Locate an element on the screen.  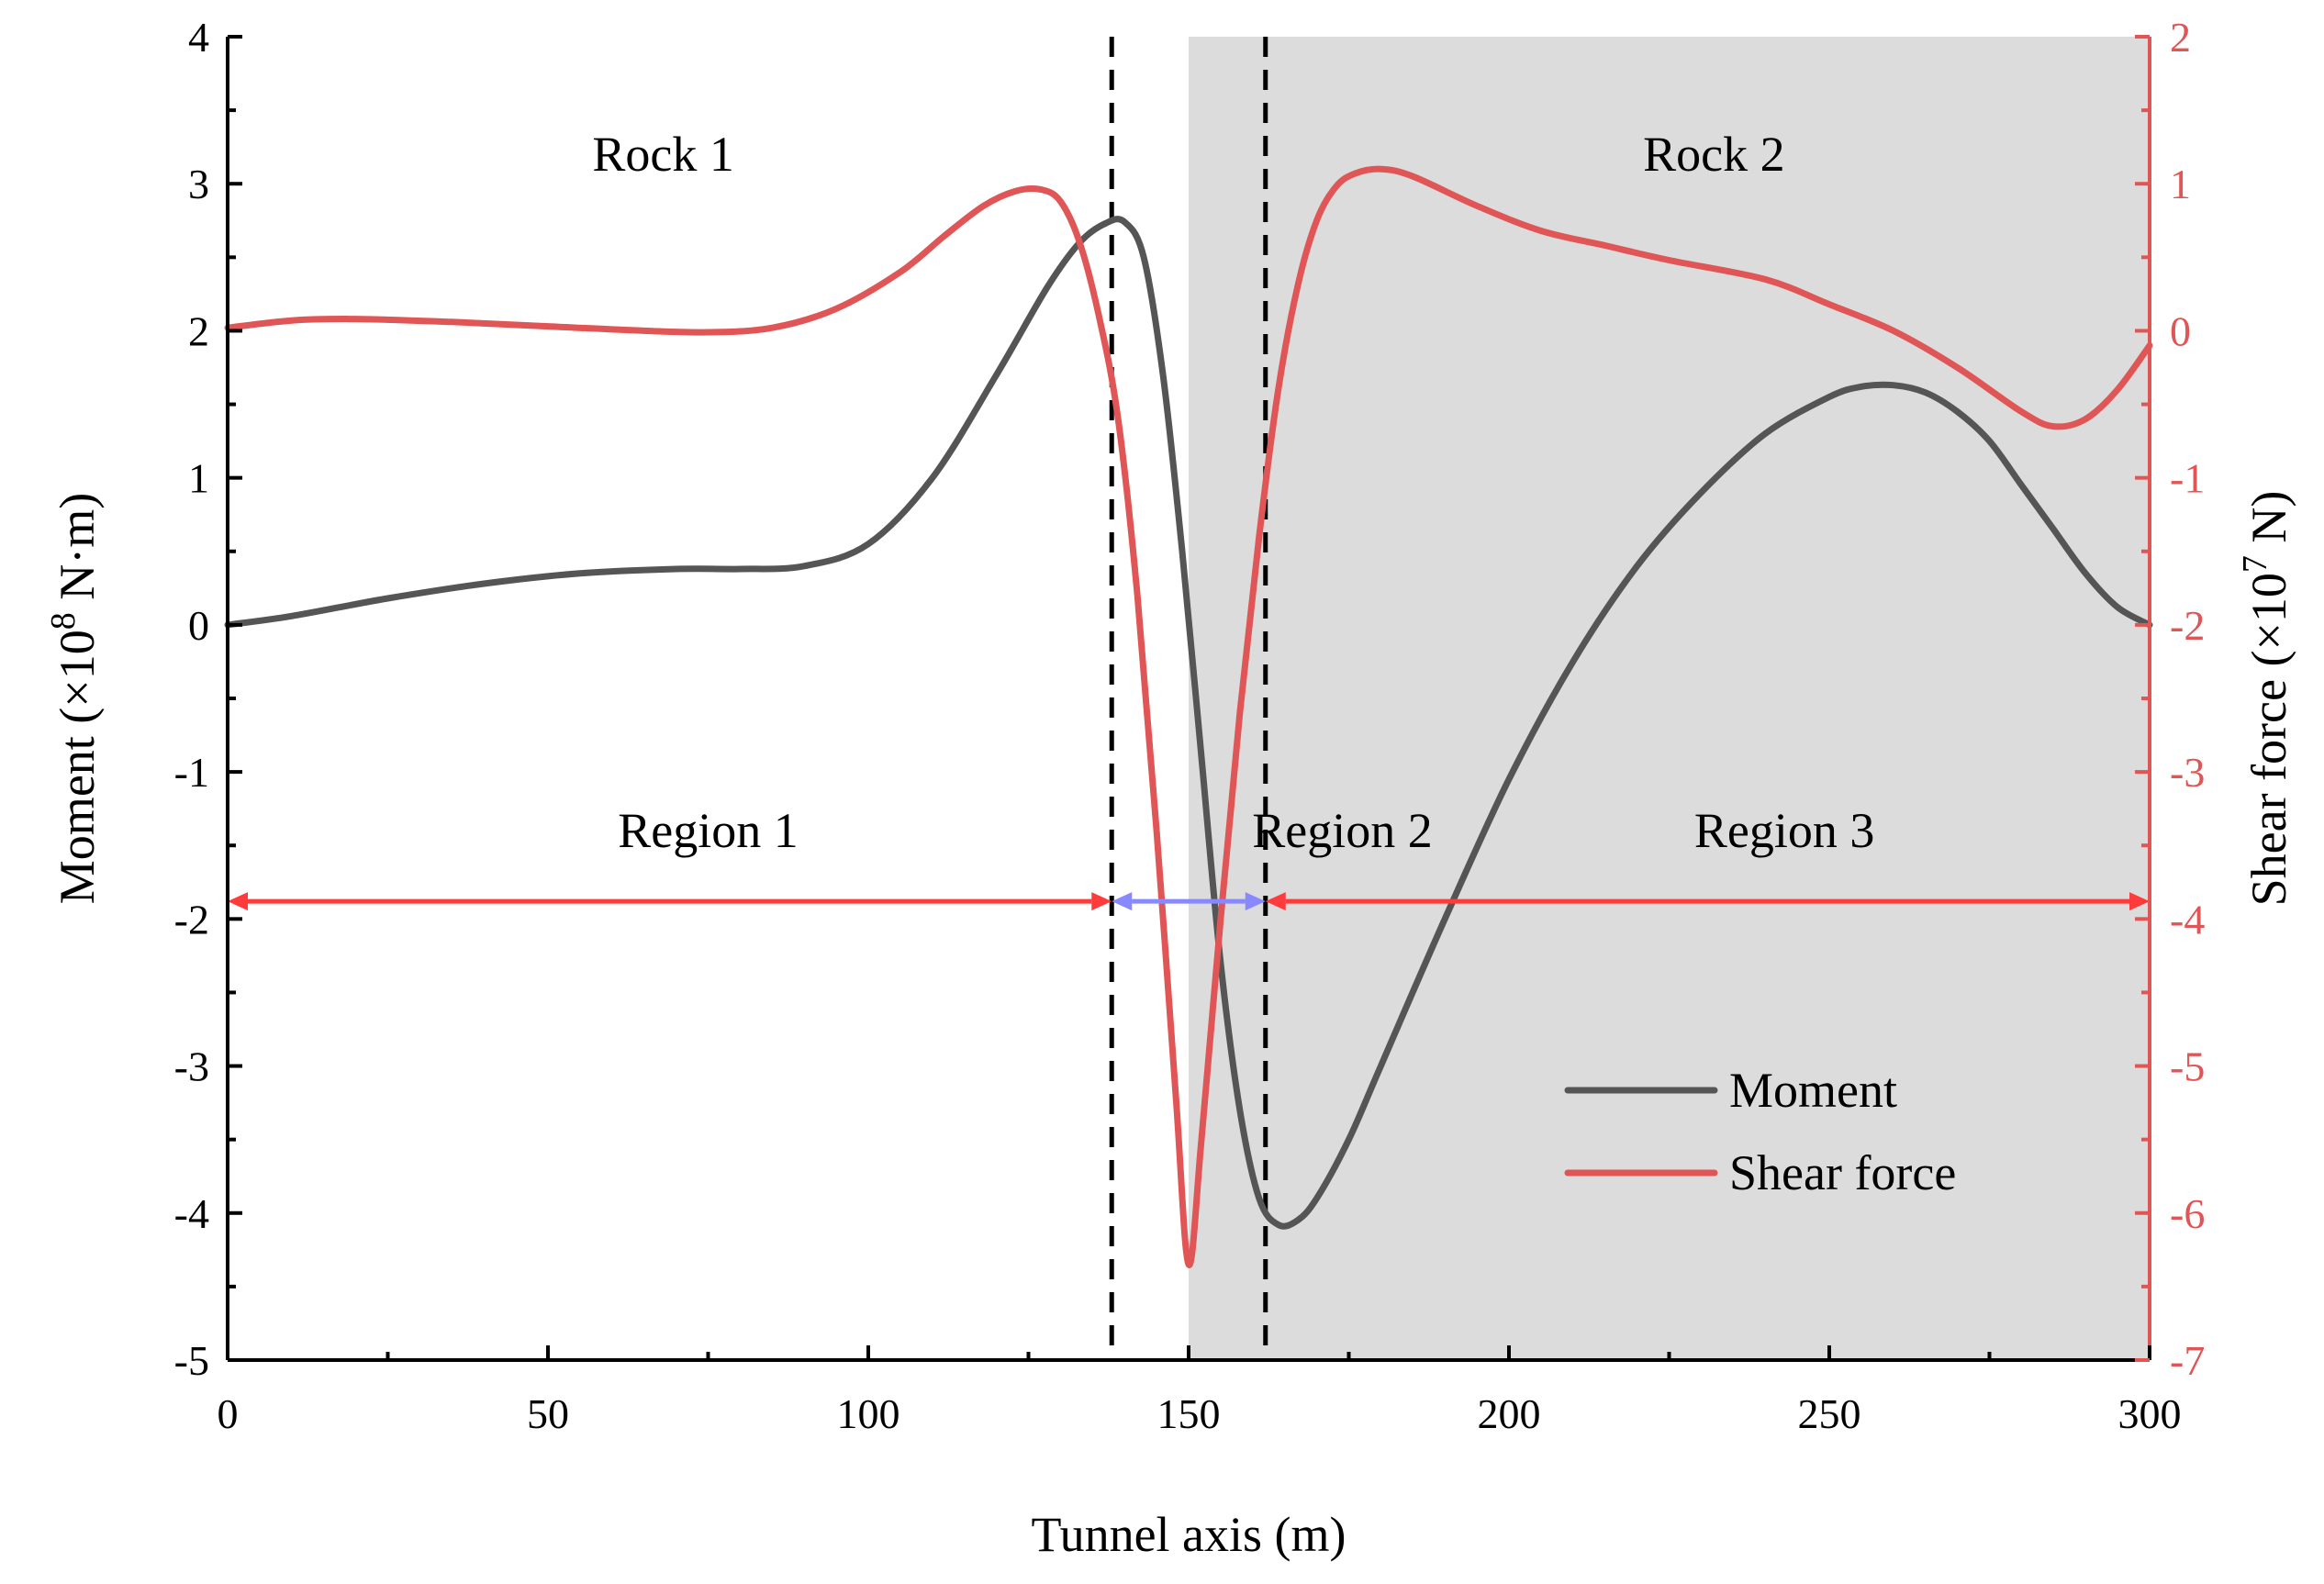
y-right-tick-label: -6 is located at coordinates (2187, 1213).